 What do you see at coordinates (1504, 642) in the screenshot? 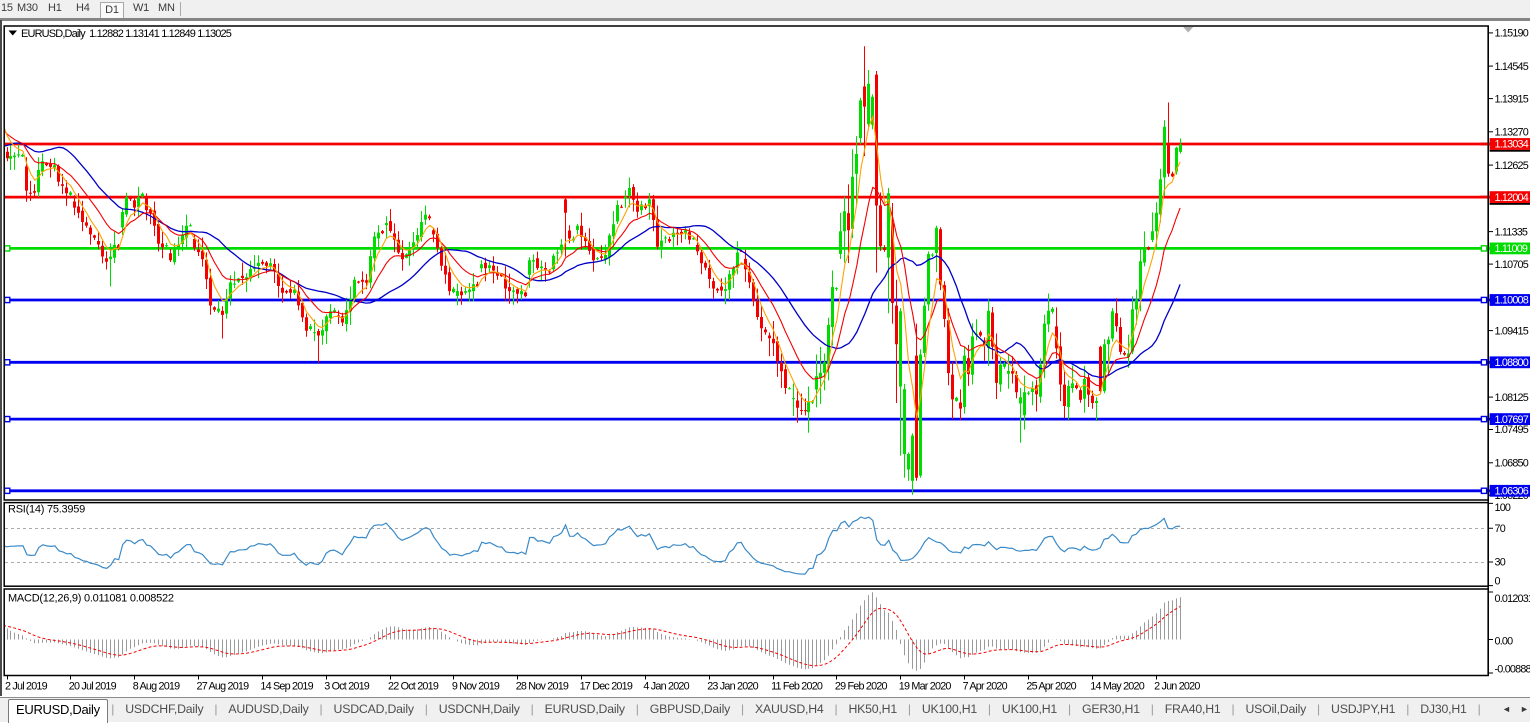
I see `svg-text: 0.00` at bounding box center [1504, 642].